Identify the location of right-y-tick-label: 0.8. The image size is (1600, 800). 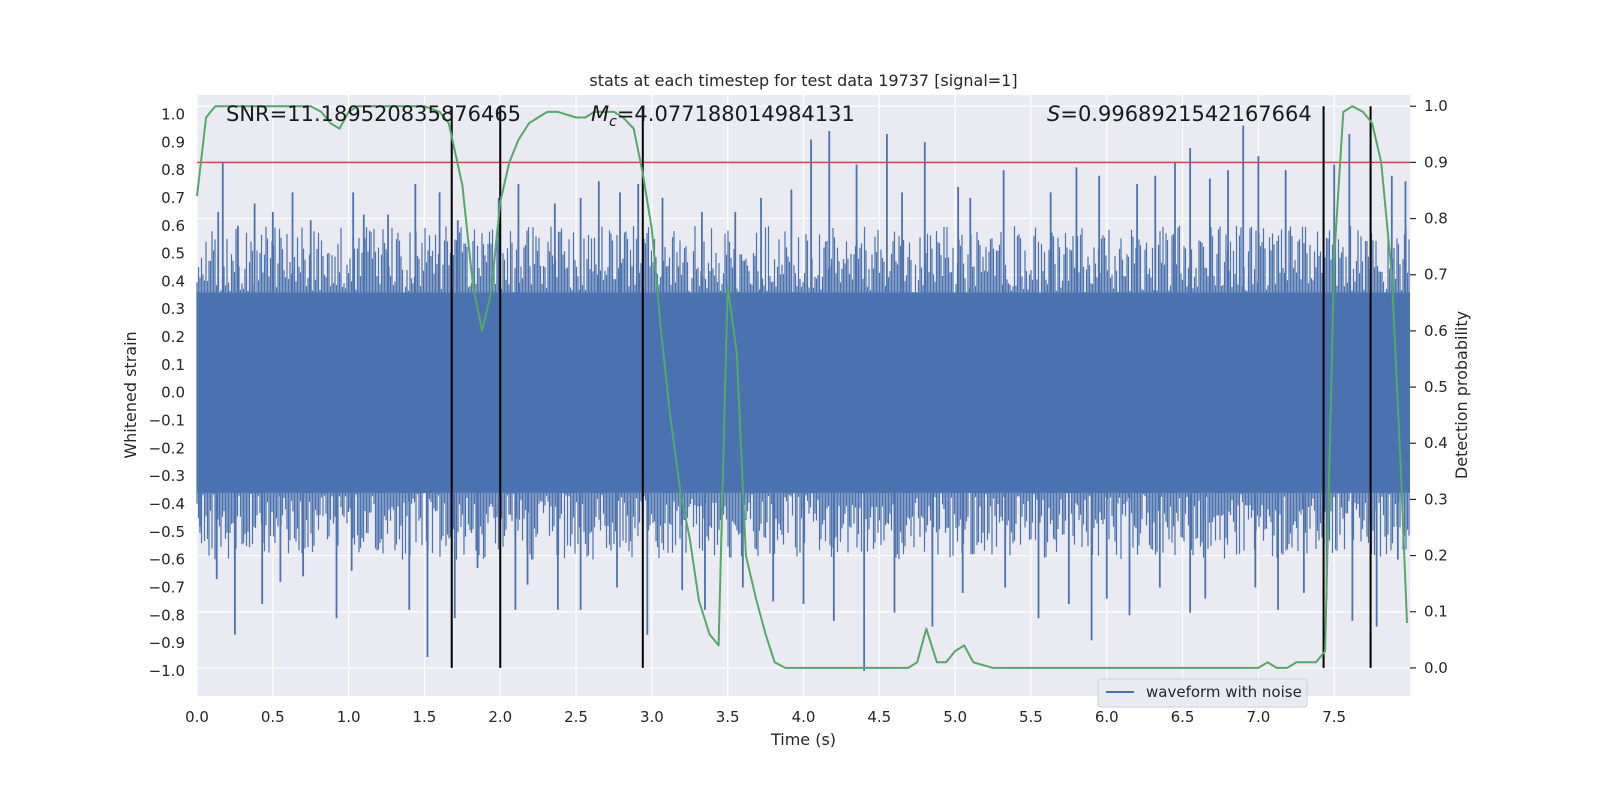
(1436, 219).